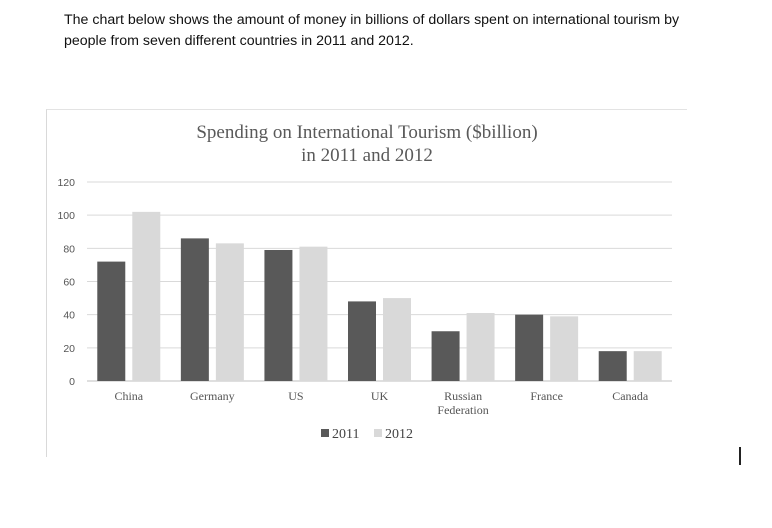 The height and width of the screenshot is (528, 772). What do you see at coordinates (128, 396) in the screenshot?
I see `x-category-label: China` at bounding box center [128, 396].